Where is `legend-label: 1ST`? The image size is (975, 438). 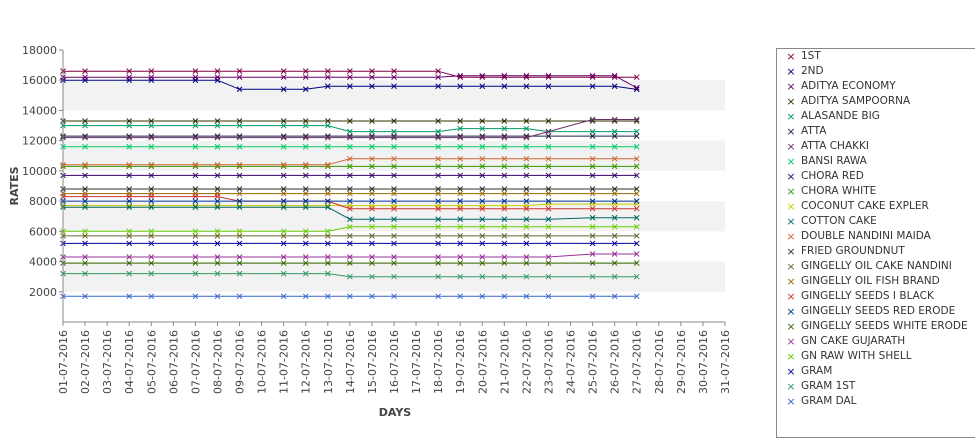 legend-label: 1ST is located at coordinates (811, 56).